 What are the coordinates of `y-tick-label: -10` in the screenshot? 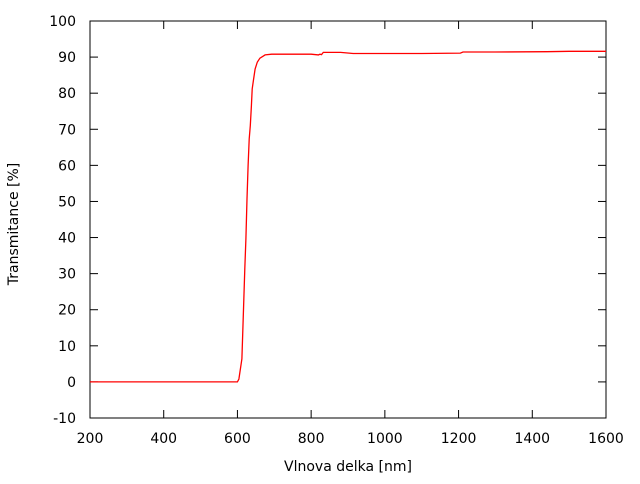 It's located at (64, 419).